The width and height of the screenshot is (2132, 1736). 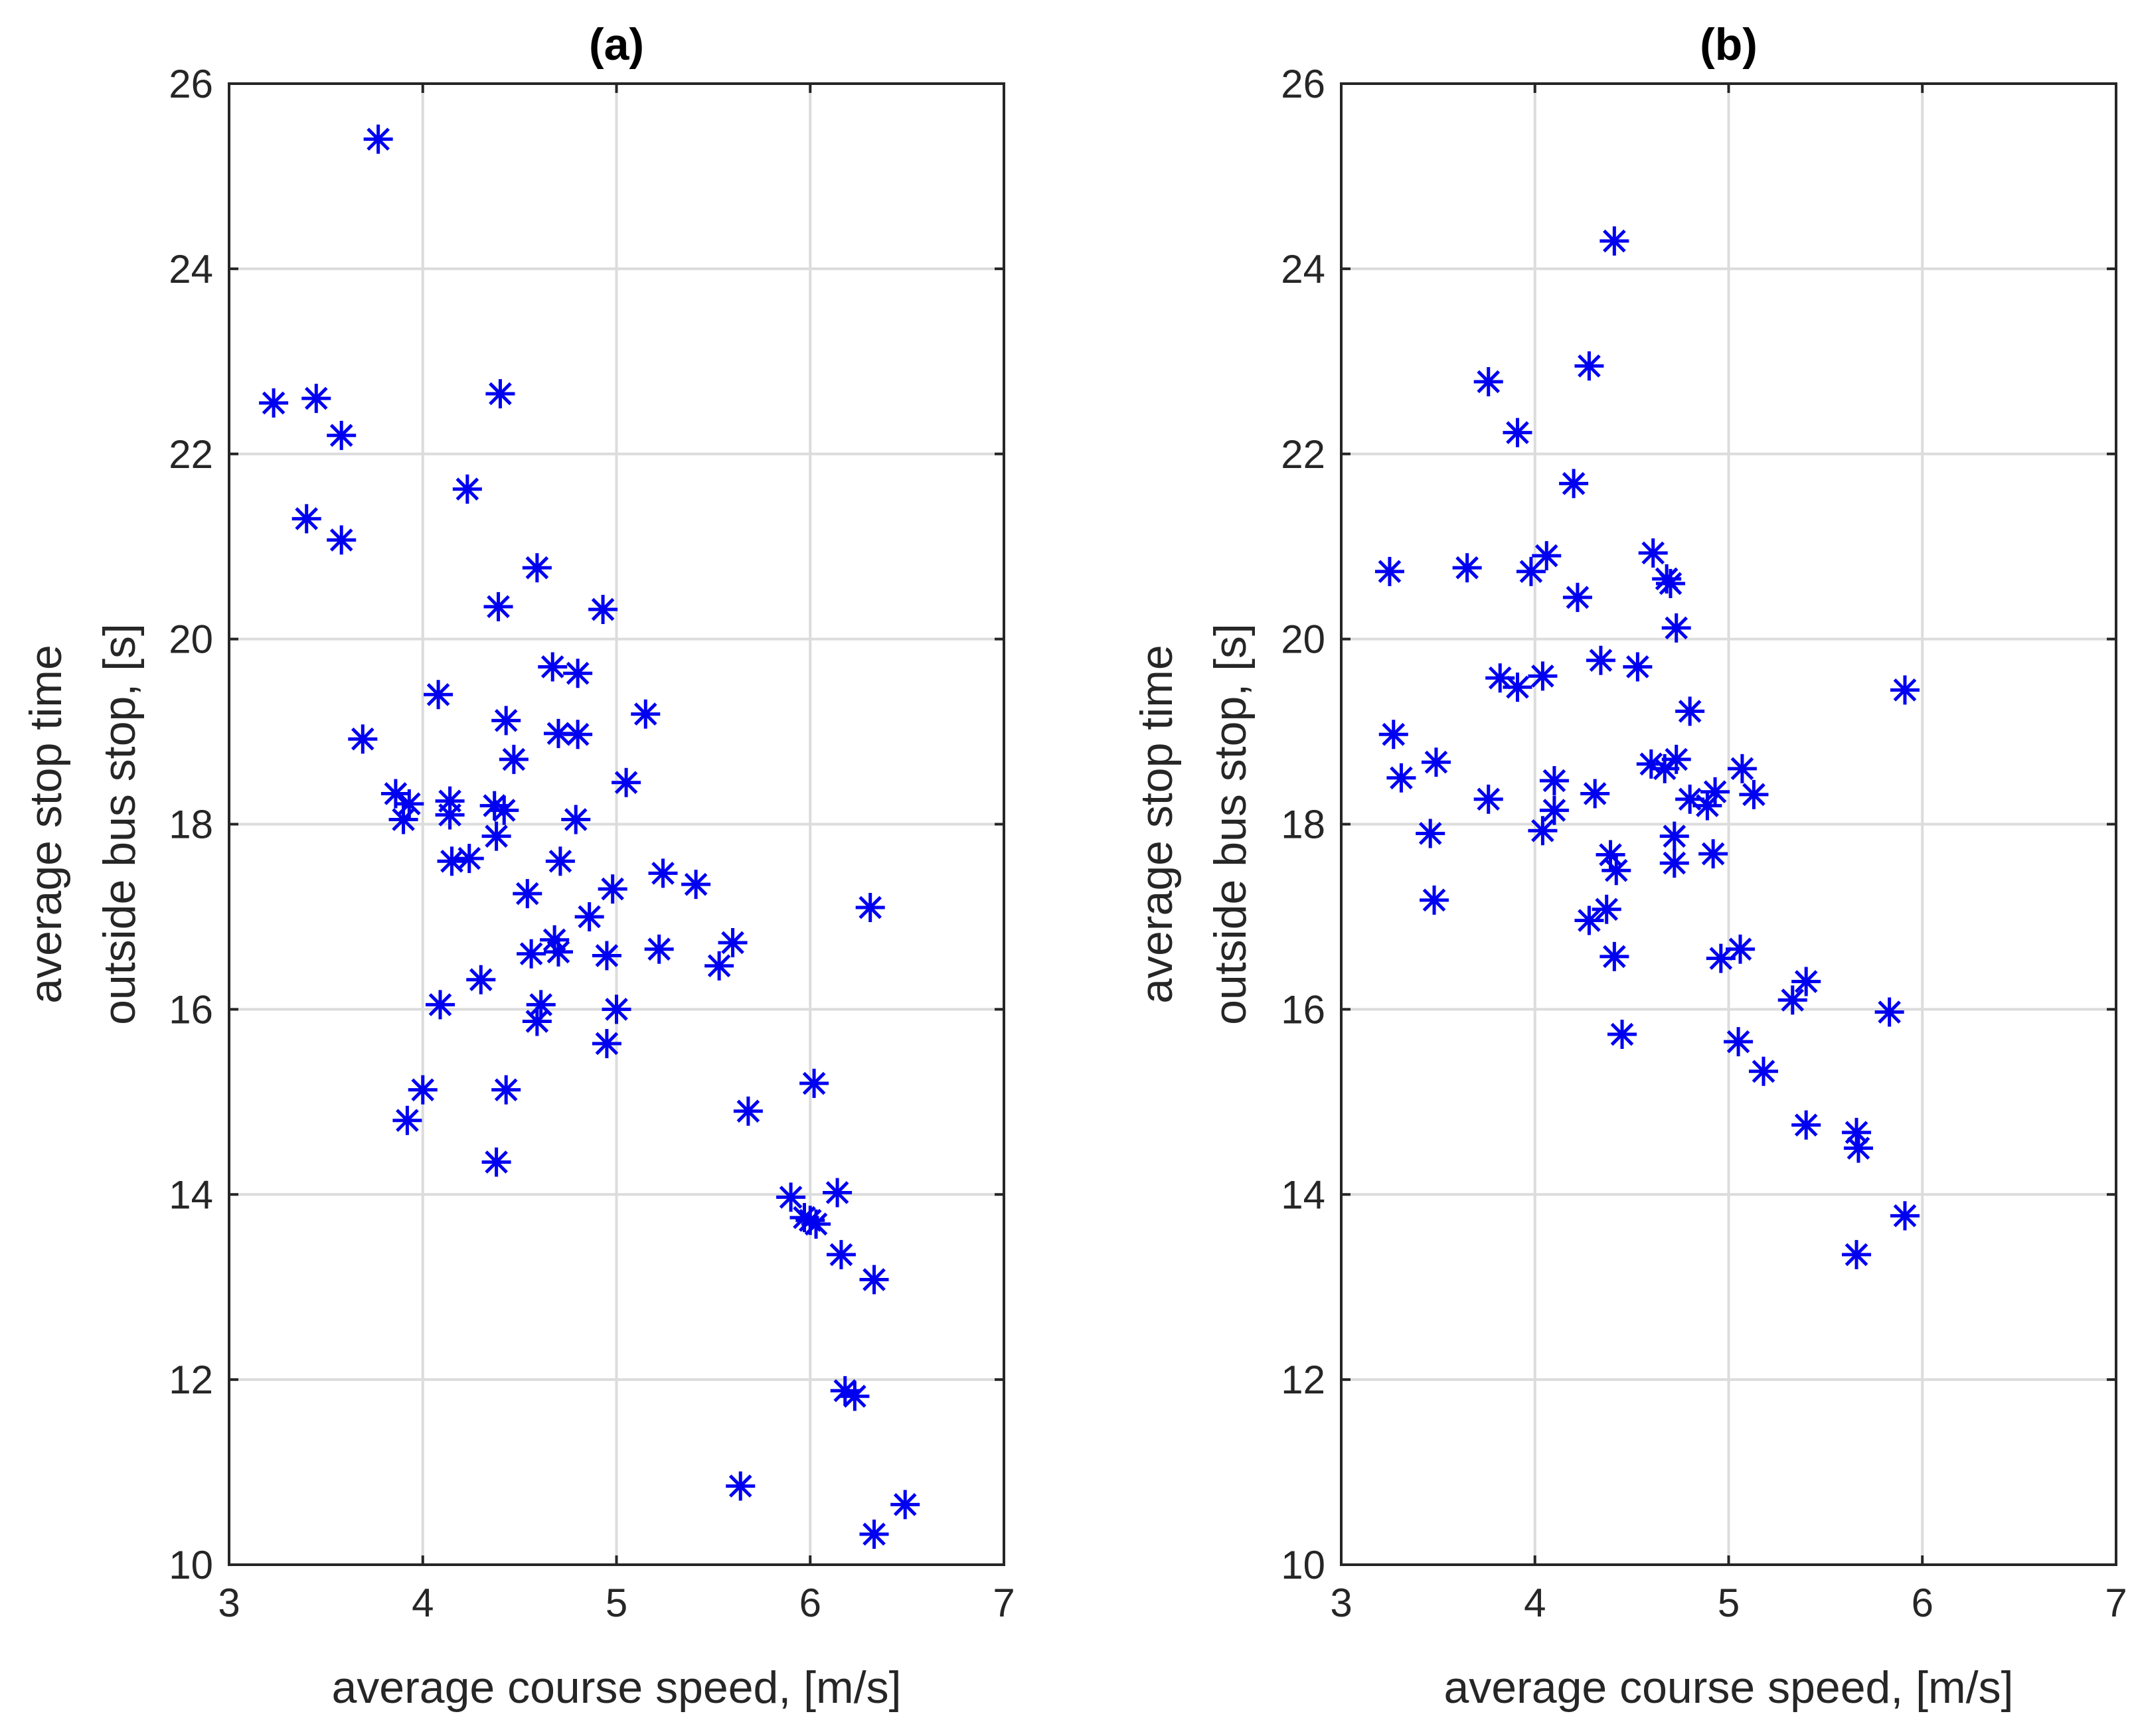 What do you see at coordinates (810, 1603) in the screenshot?
I see `x-tick-label-a-3: 6` at bounding box center [810, 1603].